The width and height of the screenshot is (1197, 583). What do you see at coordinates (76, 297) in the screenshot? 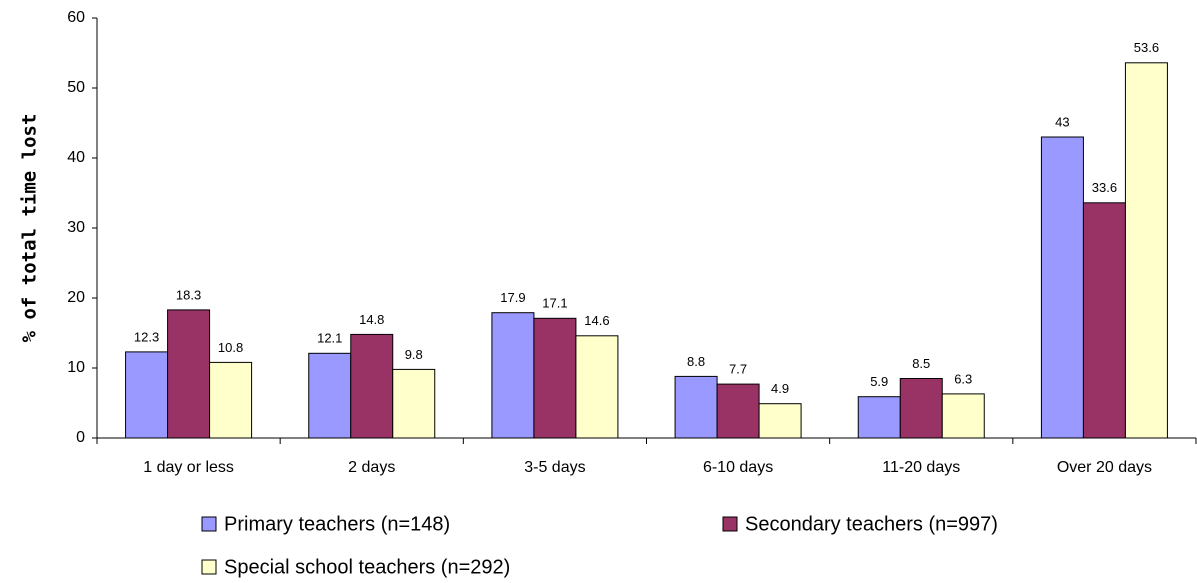
I see `y-tick-label: 20` at bounding box center [76, 297].